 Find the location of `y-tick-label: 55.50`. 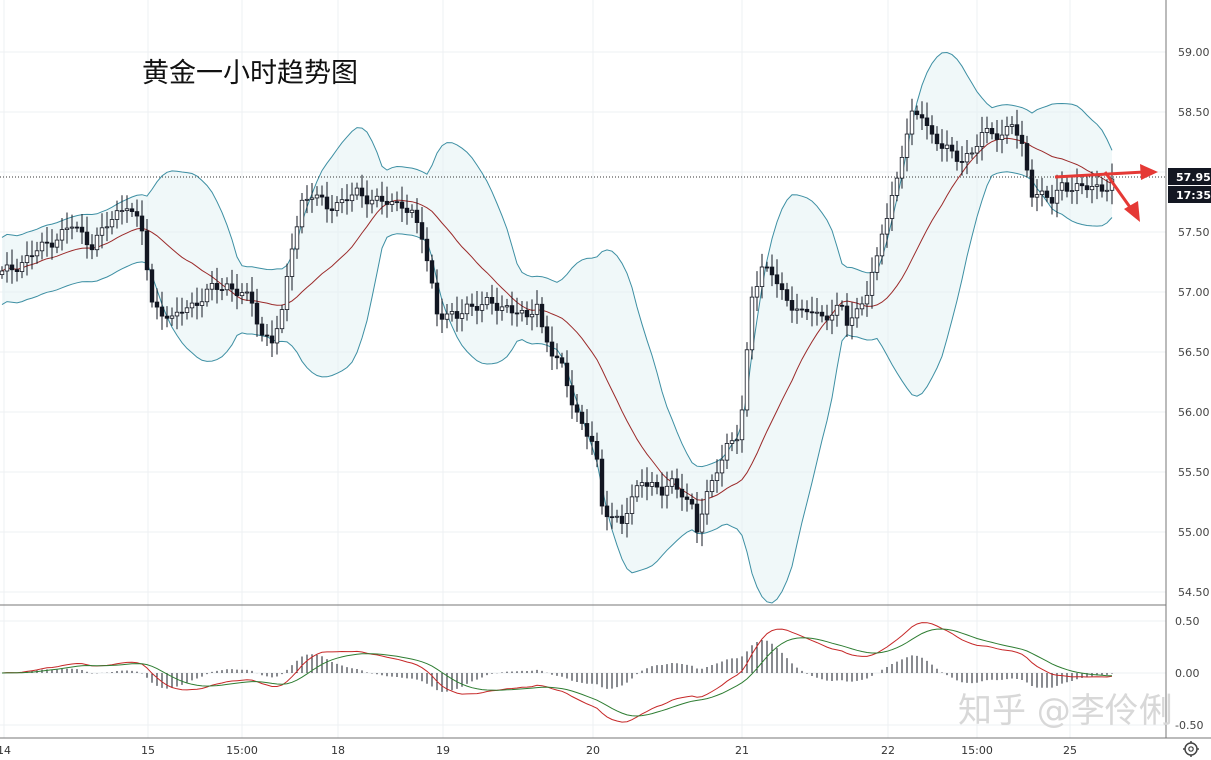

y-tick-label: 55.50 is located at coordinates (1194, 472).